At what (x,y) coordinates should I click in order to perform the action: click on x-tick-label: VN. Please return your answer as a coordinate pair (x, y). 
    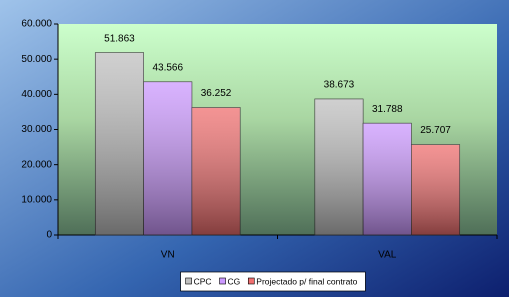
    Looking at the image, I should click on (168, 255).